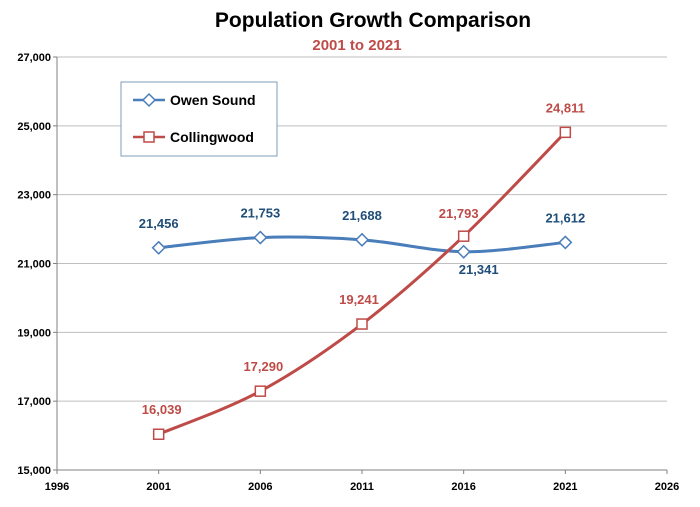  I want to click on collingwood-point-2011, so click(362, 324).